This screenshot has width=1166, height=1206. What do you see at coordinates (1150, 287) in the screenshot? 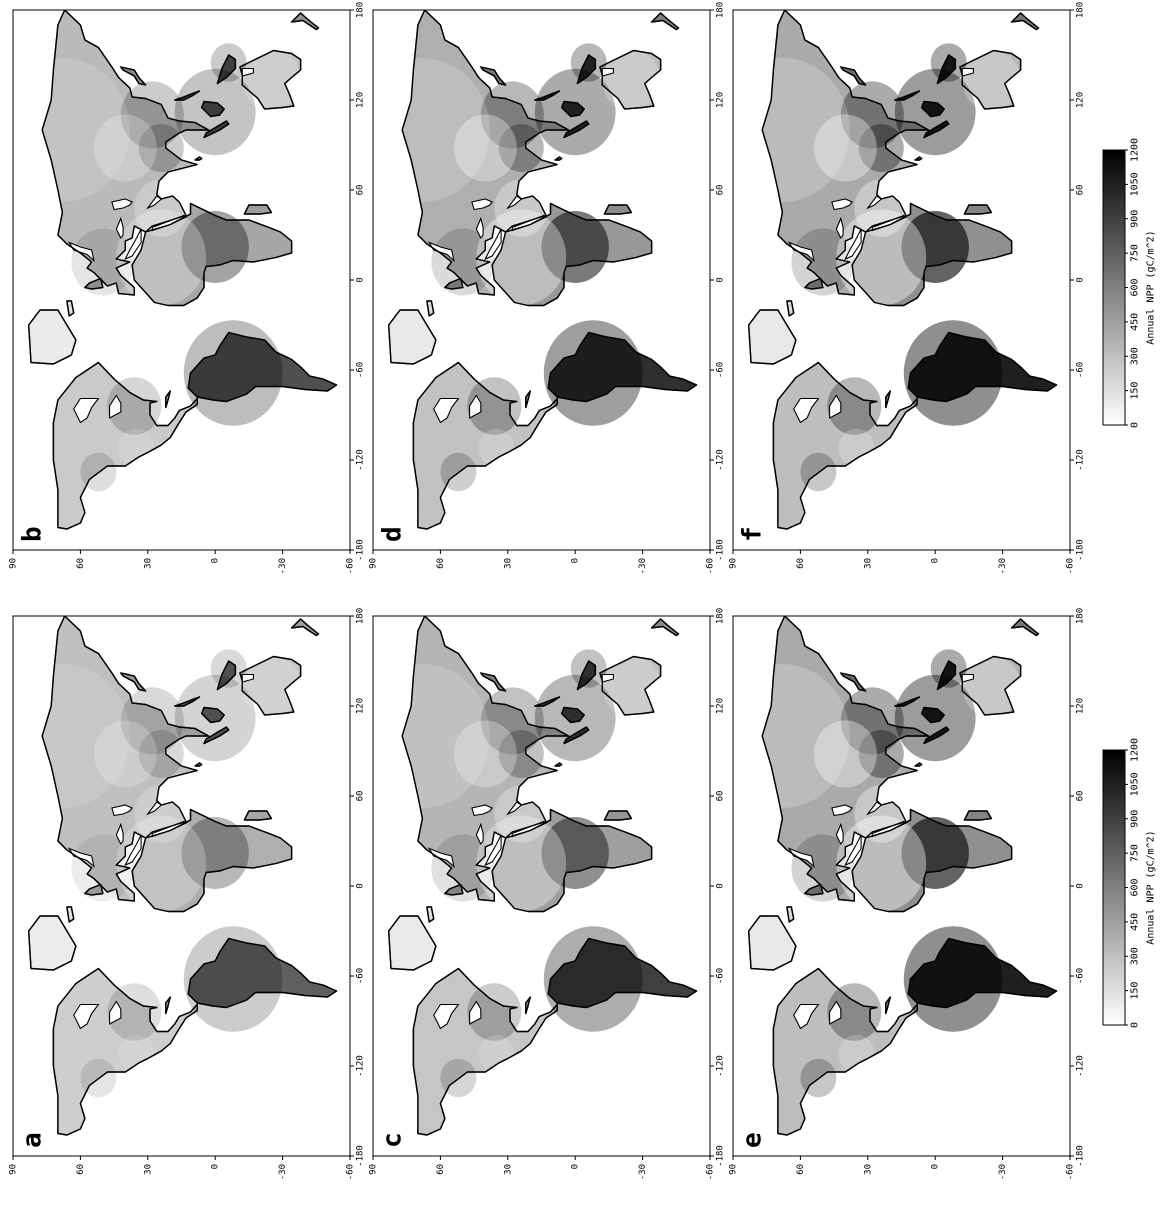
I see `colorbar-label: Annual NPP (gC/m^2)` at bounding box center [1150, 287].